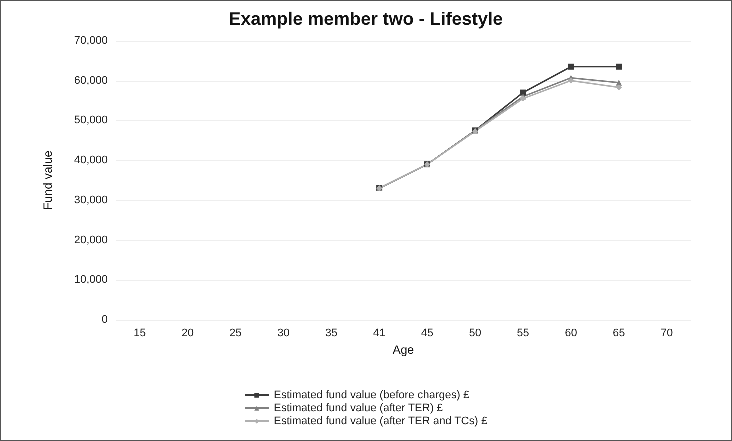 This screenshot has height=441, width=732. Describe the element at coordinates (403, 349) in the screenshot. I see `x-axis-title: Age` at that location.